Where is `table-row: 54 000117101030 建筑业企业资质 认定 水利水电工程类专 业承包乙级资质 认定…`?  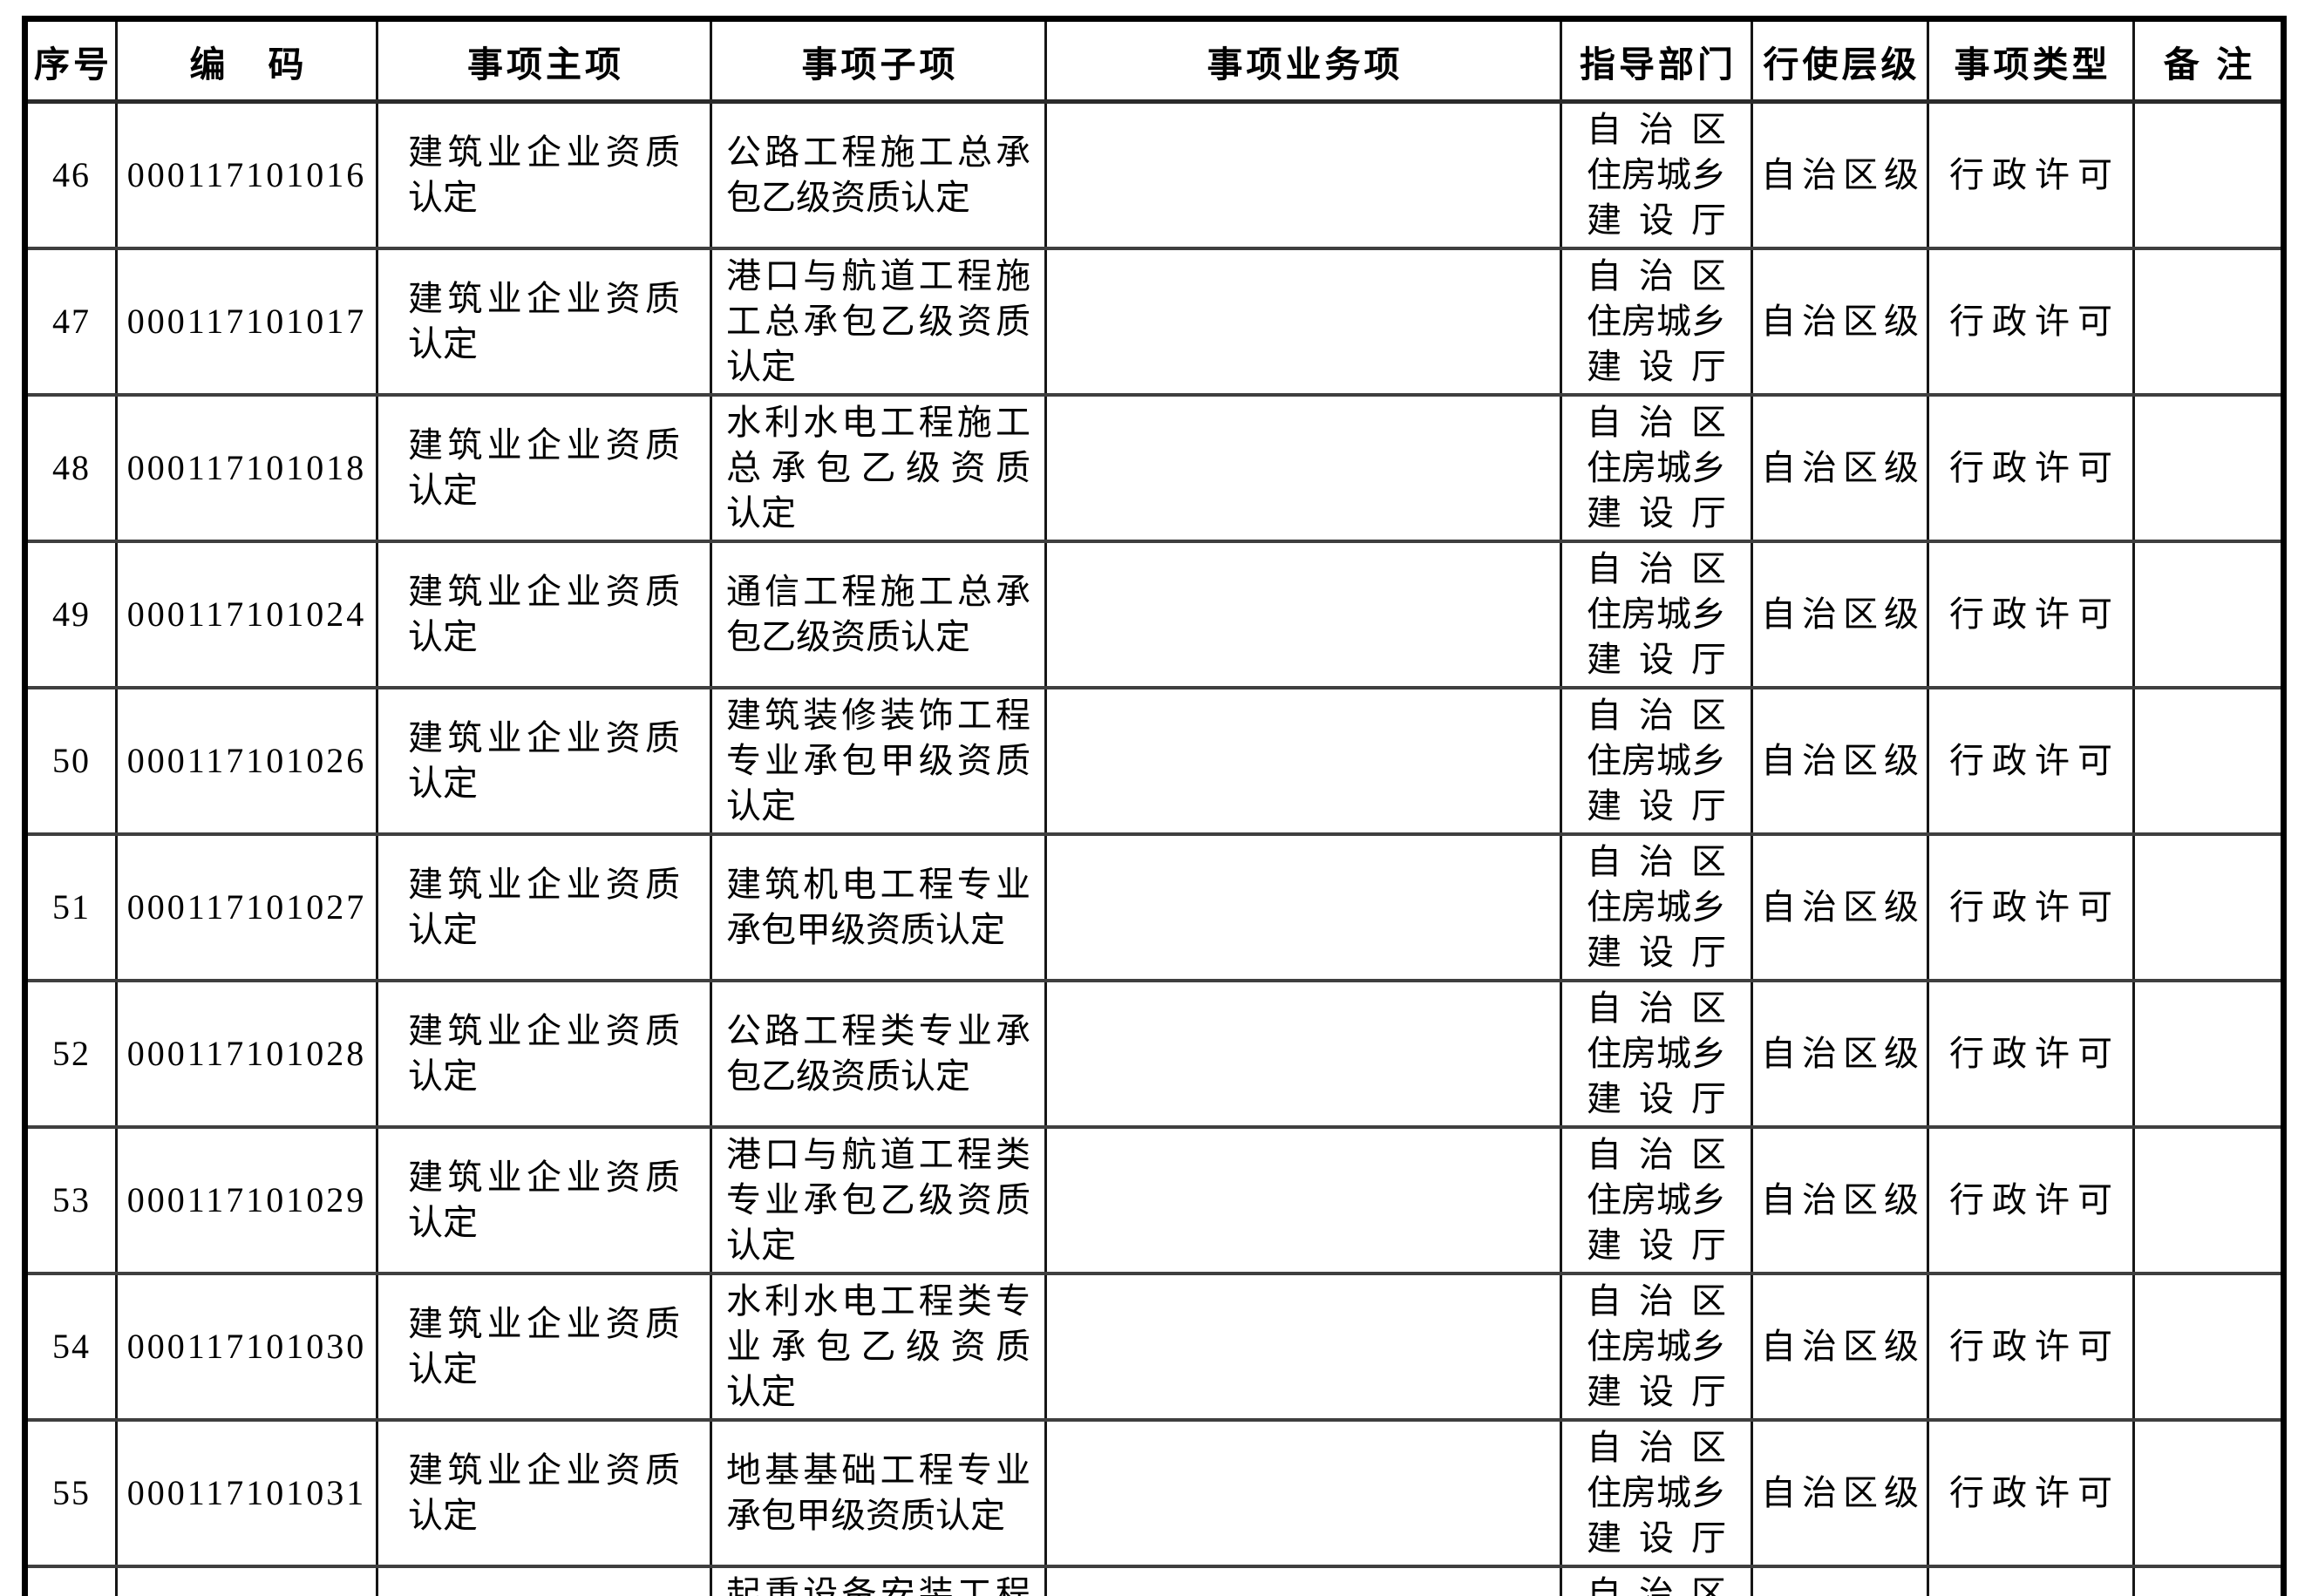 table-row: 54 000117101030 建筑业企业资质 认定 水利水电工程类专 业承包乙级资质 认定… is located at coordinates (1155, 1347).